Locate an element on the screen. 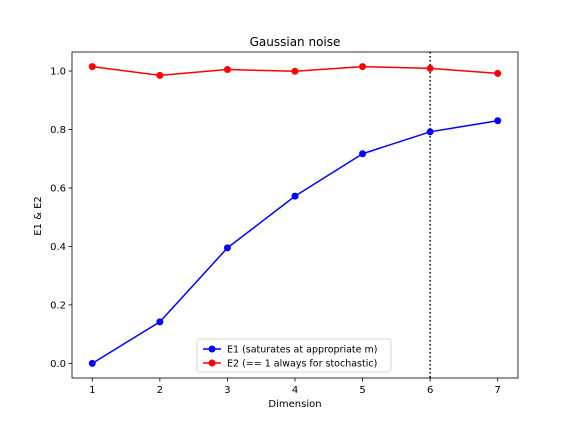  x-tick-label: 5 is located at coordinates (362, 390).